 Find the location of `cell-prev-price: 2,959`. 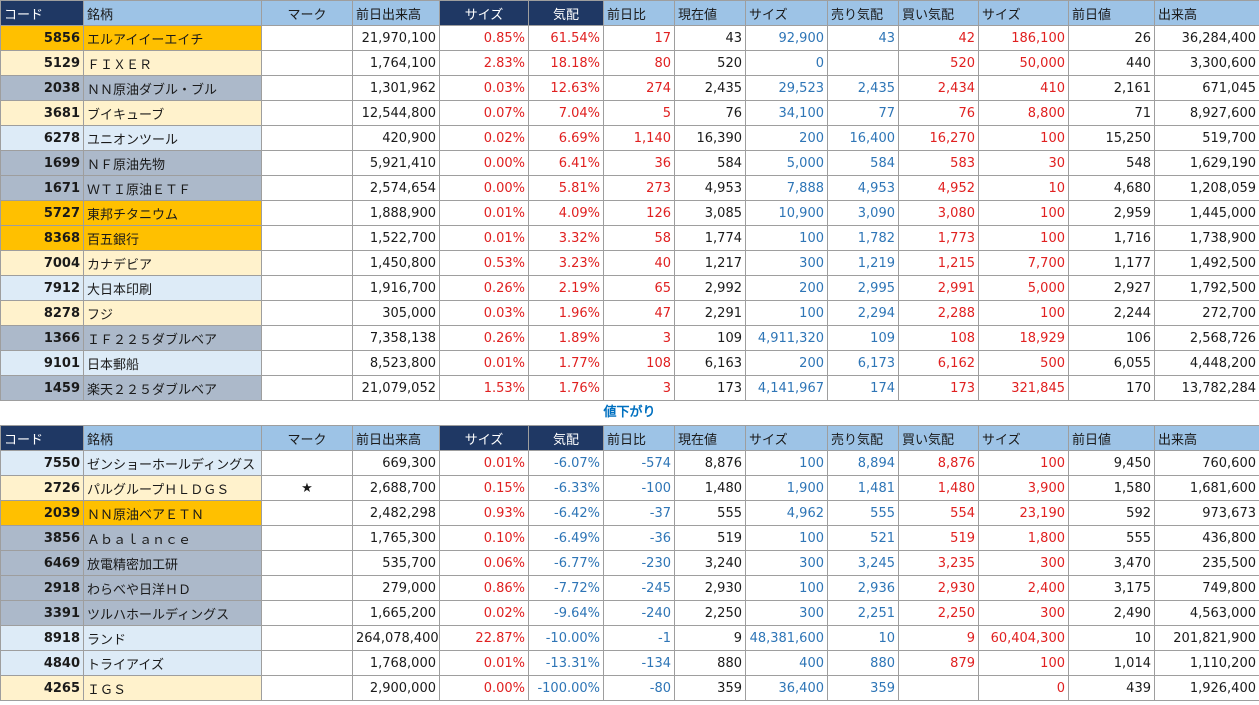

cell-prev-price: 2,959 is located at coordinates (1111, 213).